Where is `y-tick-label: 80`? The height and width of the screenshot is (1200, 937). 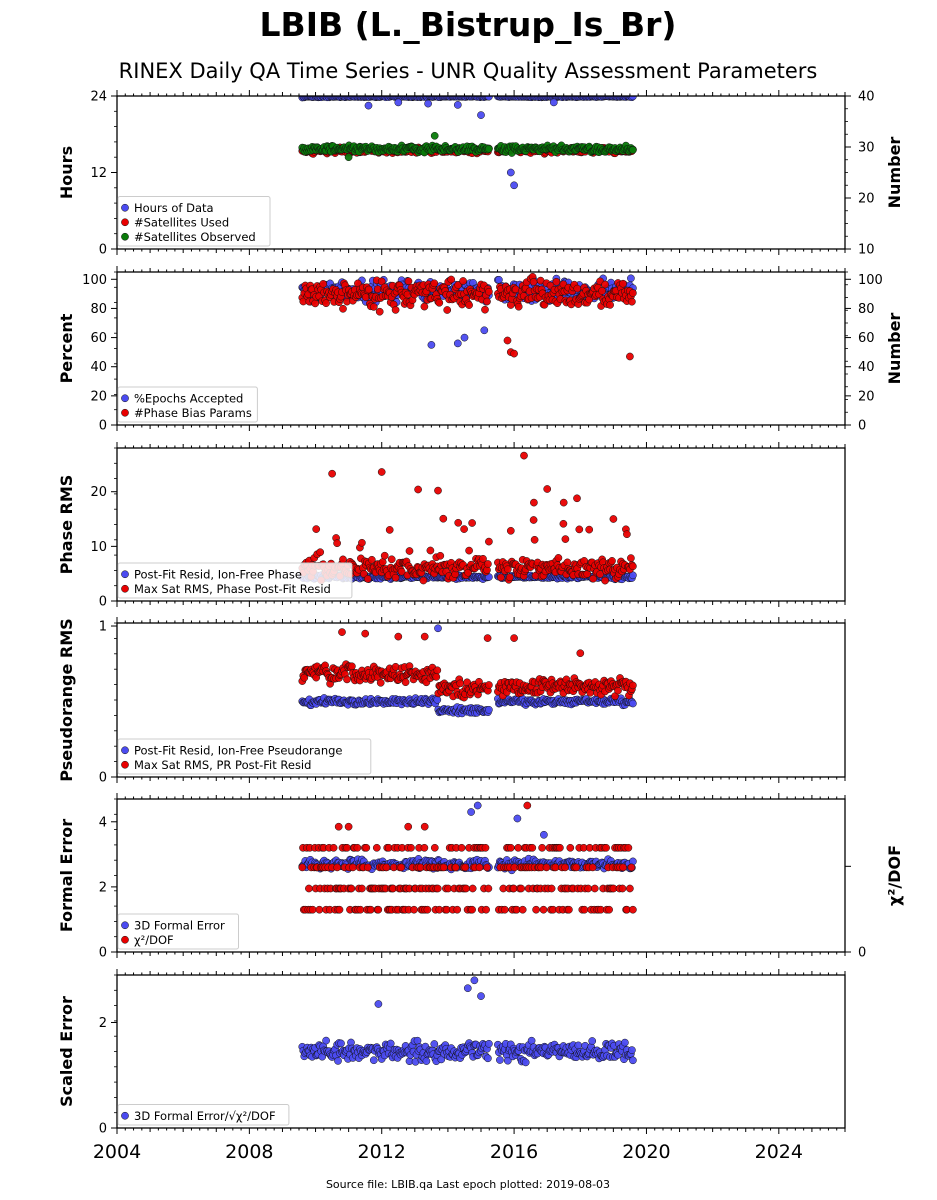
y-tick-label: 80 is located at coordinates (98, 309).